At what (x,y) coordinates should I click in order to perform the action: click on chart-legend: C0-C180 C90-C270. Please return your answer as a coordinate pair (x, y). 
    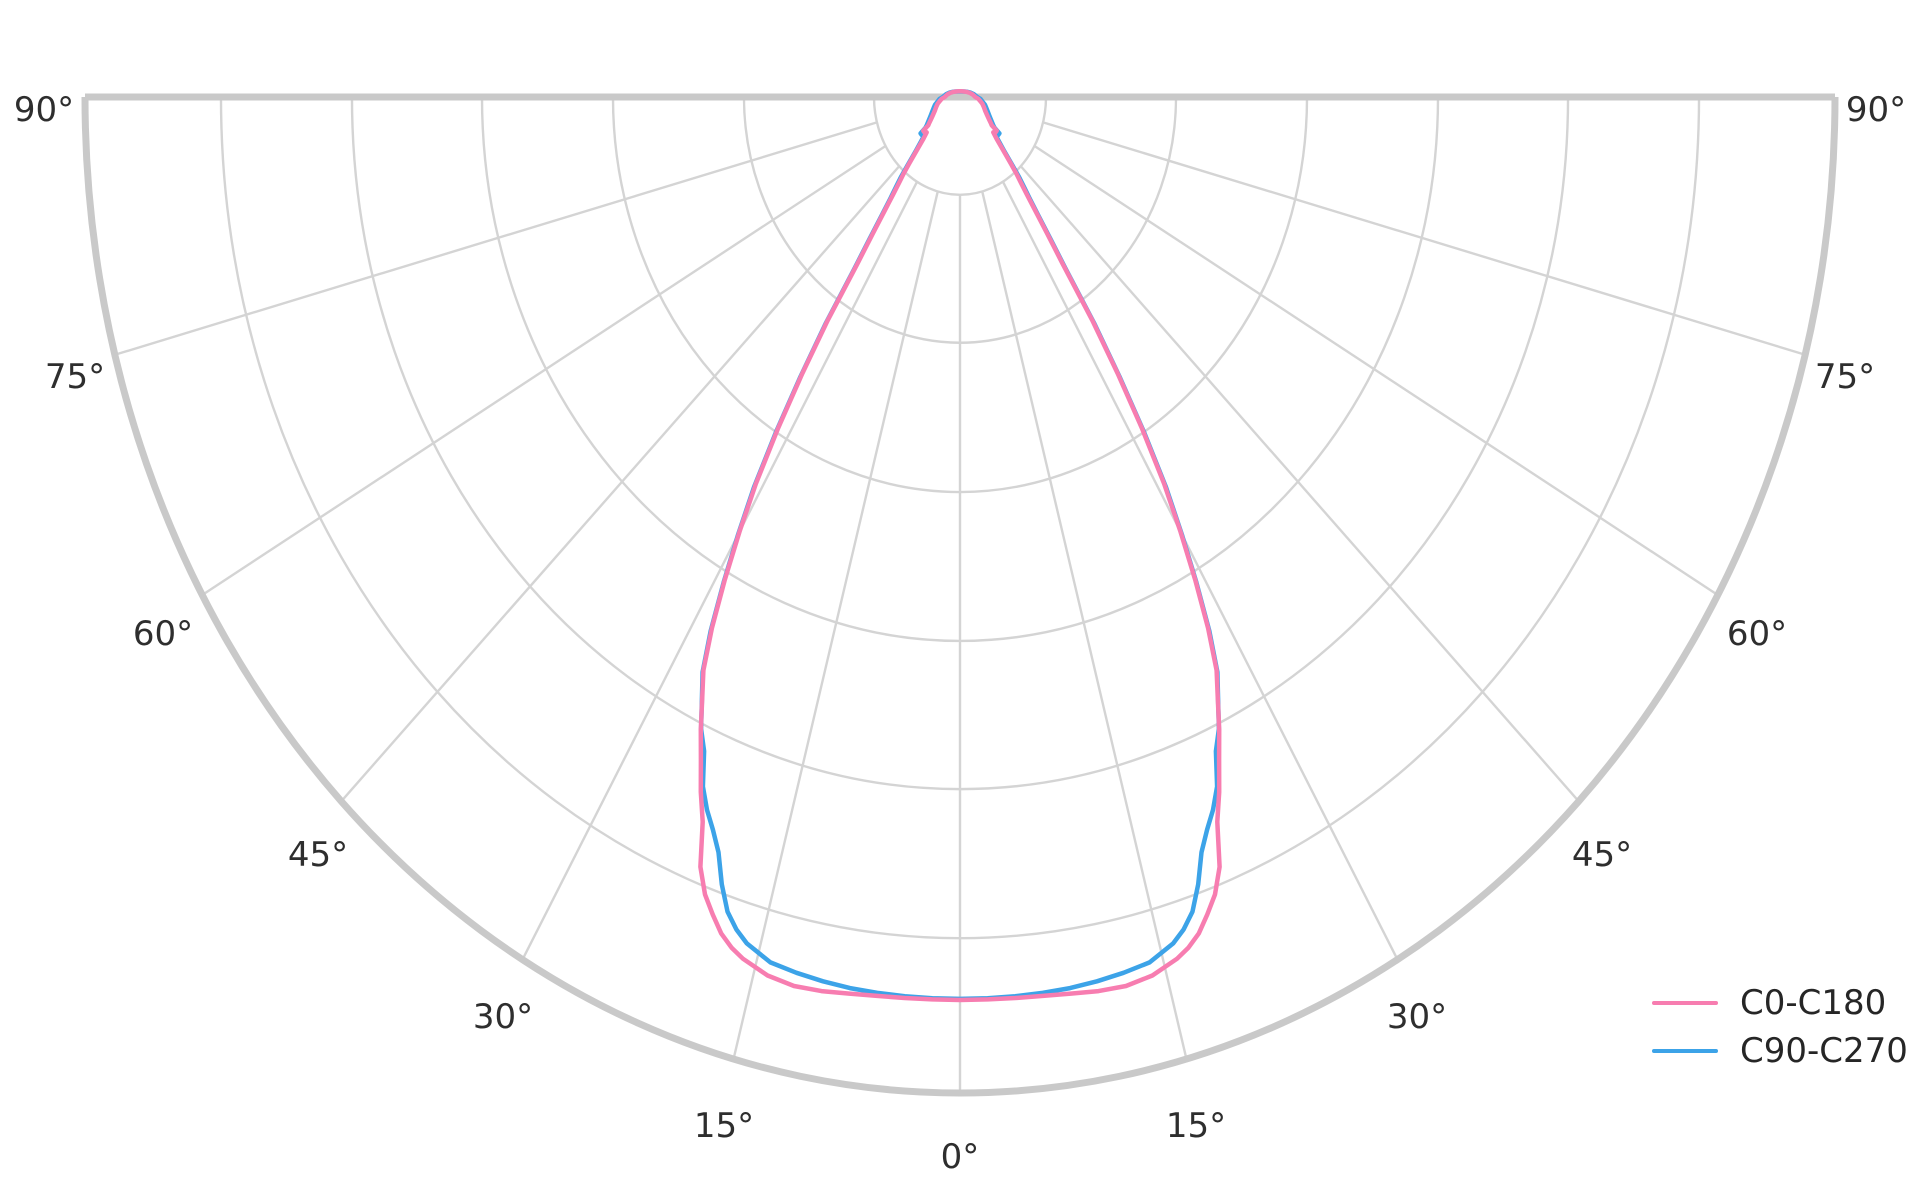
    Looking at the image, I should click on (1780, 1026).